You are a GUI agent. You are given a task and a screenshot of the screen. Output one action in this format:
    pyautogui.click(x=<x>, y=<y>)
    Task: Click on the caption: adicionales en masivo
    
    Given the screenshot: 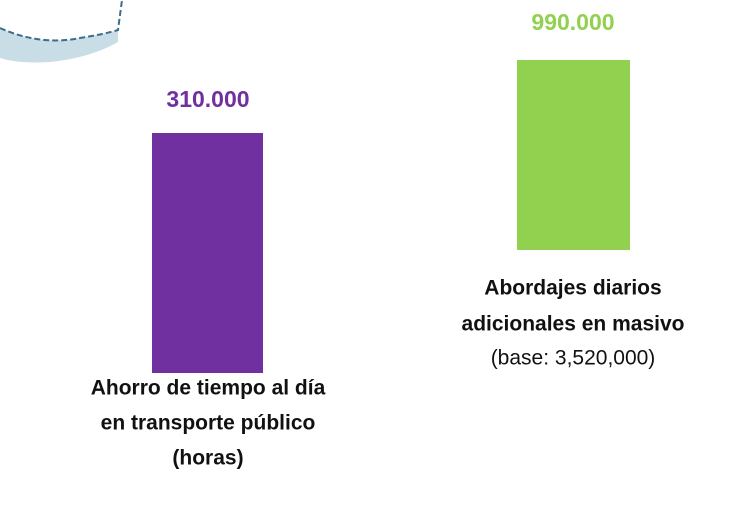 What is the action you would take?
    pyautogui.click(x=573, y=324)
    